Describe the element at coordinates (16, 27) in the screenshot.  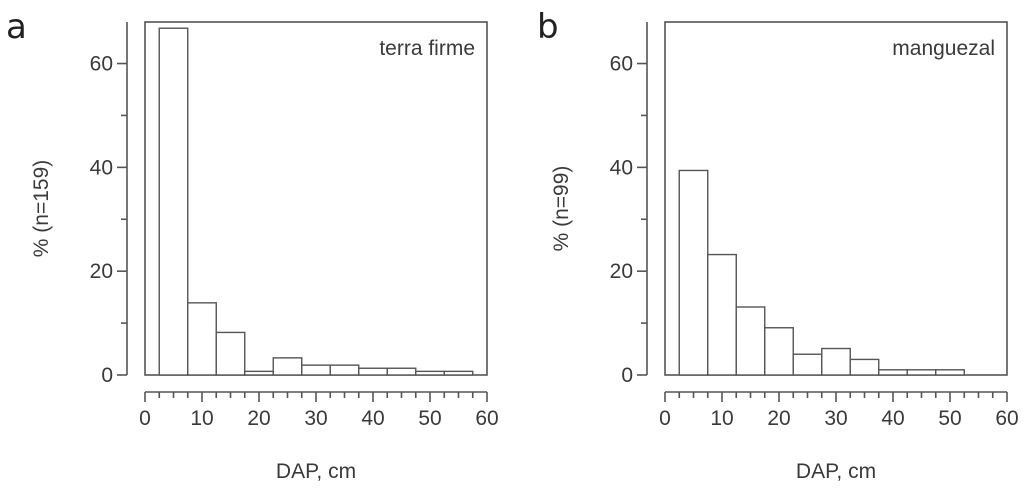
I see `panel-letter: a` at that location.